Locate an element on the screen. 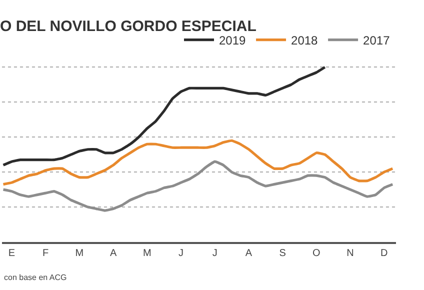 This screenshot has width=424, height=290. legend-label: 2019 is located at coordinates (232, 41).